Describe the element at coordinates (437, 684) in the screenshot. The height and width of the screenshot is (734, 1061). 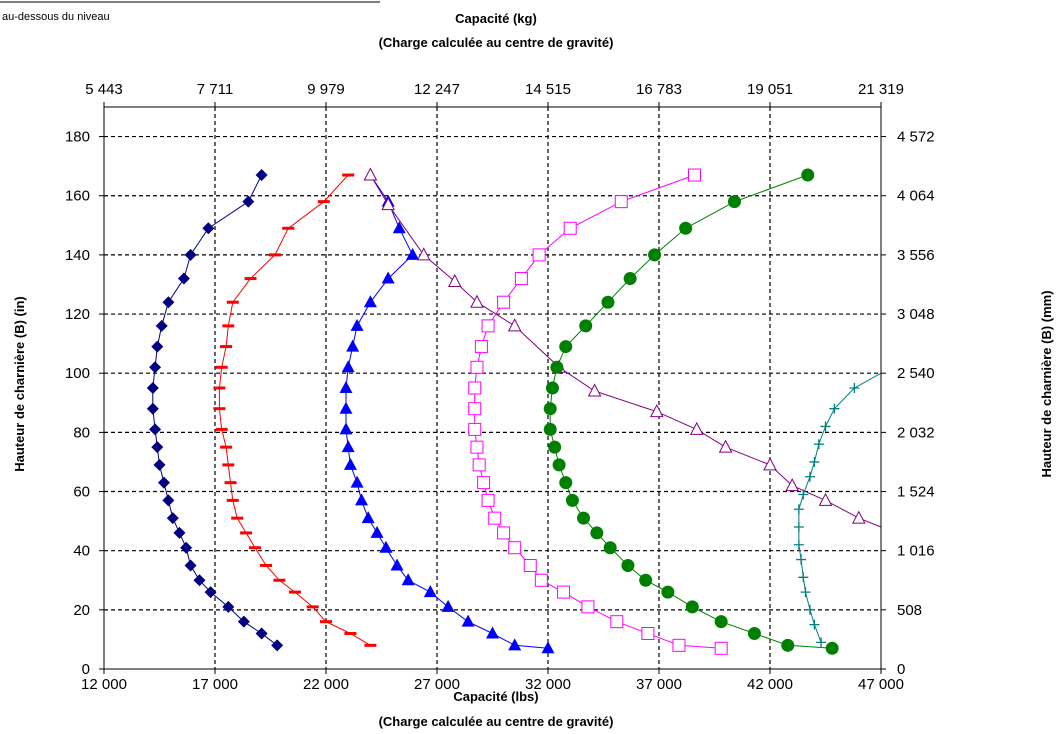
I see `x-tick-label: 27 000` at that location.